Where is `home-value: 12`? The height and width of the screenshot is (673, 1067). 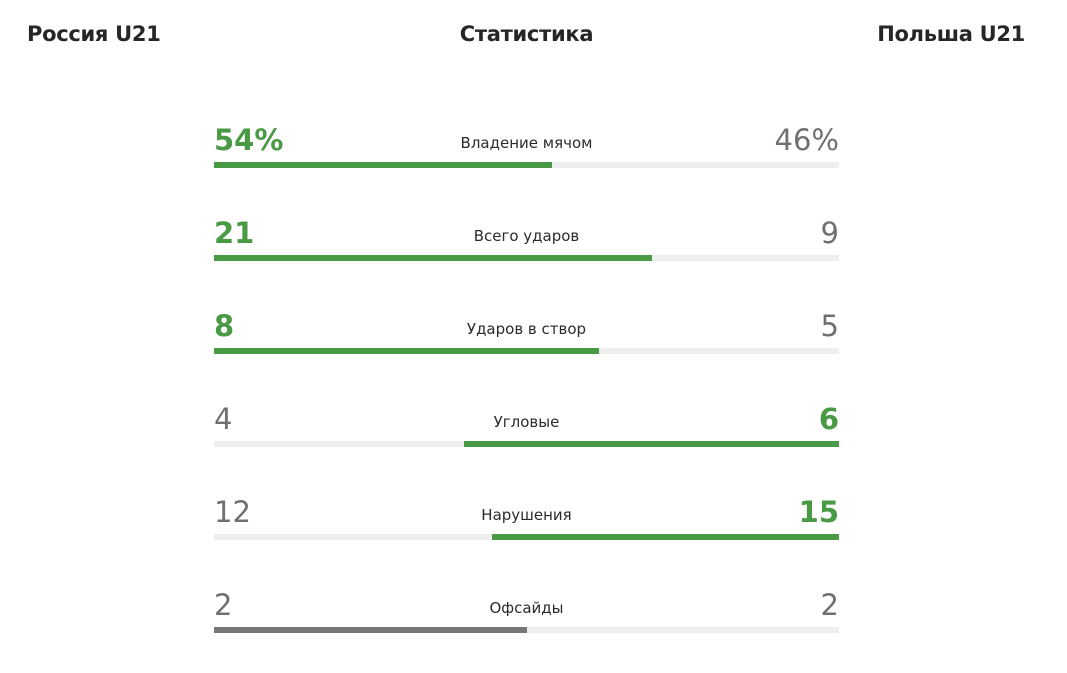 home-value: 12 is located at coordinates (232, 512).